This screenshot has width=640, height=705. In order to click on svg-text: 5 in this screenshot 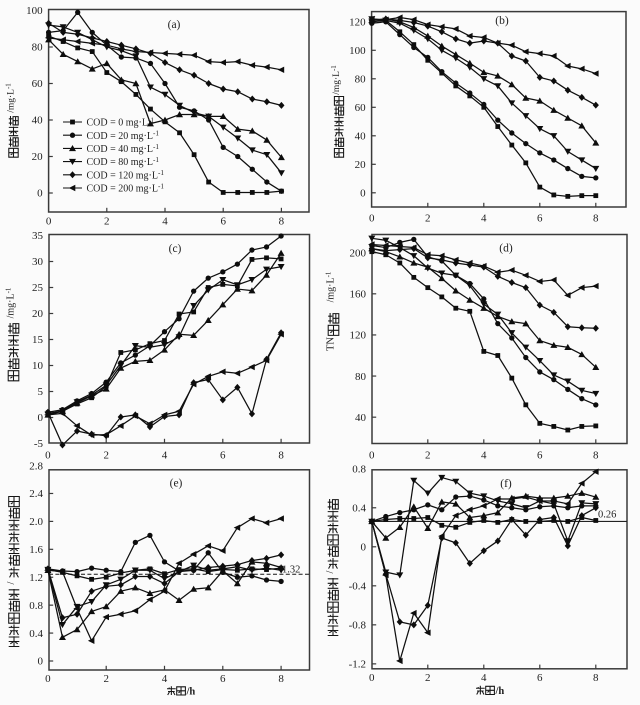, I will do `click(41, 392)`.